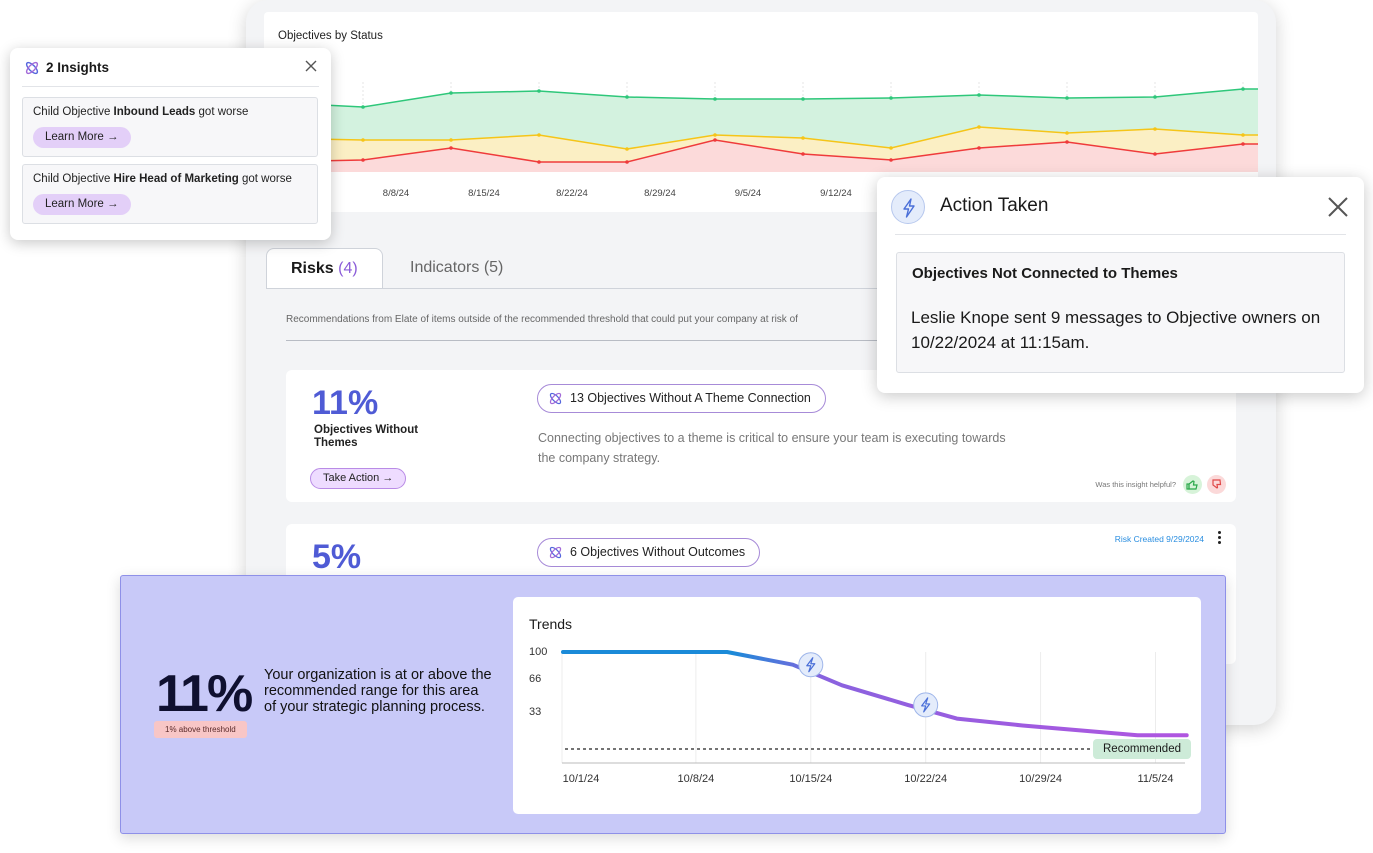 The width and height of the screenshot is (1373, 853). What do you see at coordinates (200, 729) in the screenshot?
I see `threshold-badge: 1% above threshold` at bounding box center [200, 729].